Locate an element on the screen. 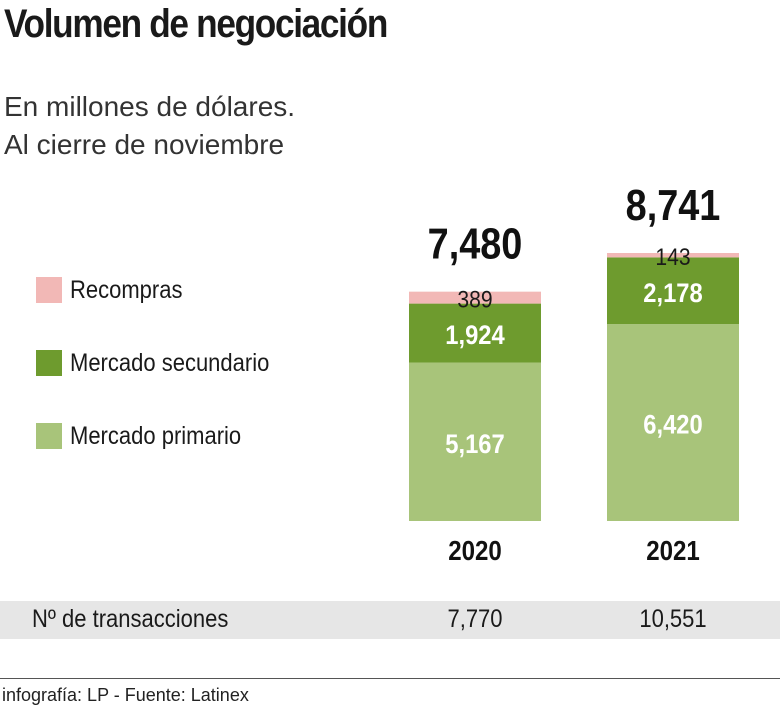  footer-divider is located at coordinates (390, 678).